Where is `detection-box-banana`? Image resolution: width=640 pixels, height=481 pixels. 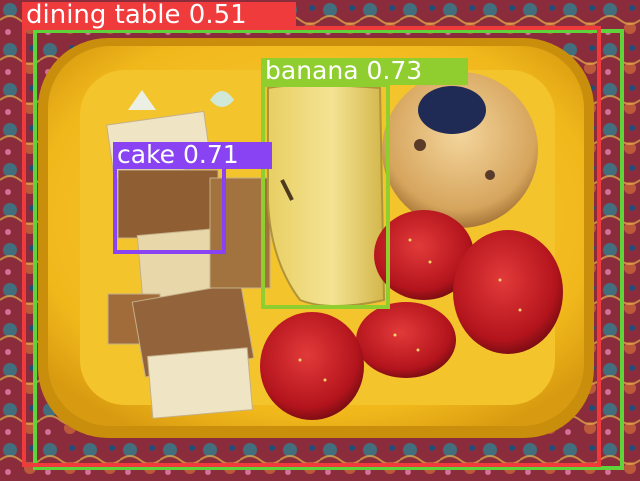
detection-box-banana is located at coordinates (325, 196).